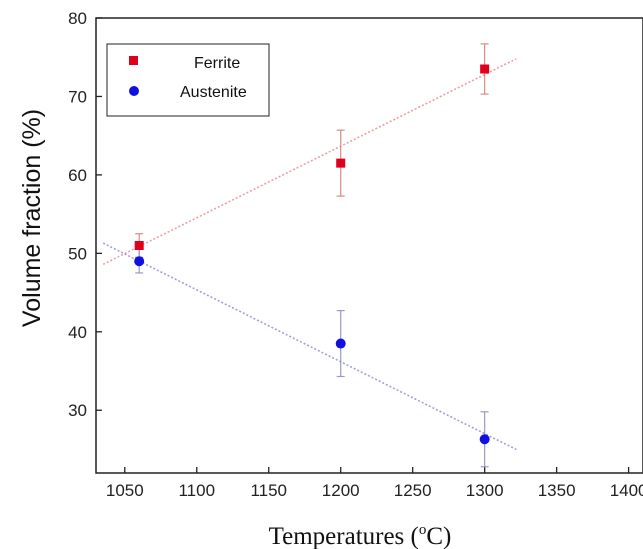 The width and height of the screenshot is (643, 549). Describe the element at coordinates (77, 253) in the screenshot. I see `y-tick-label: 50` at that location.